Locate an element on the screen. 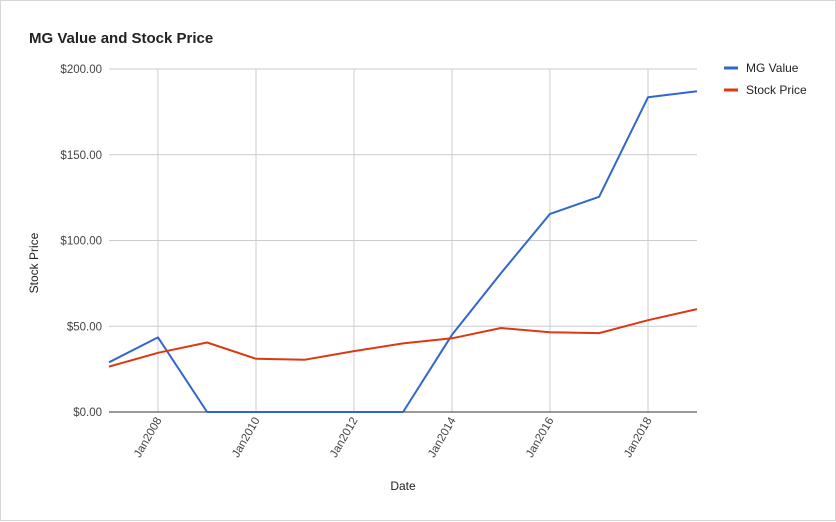 The height and width of the screenshot is (522, 836). y-tick-labels: $0.00 $50.00 $100.00 $150.00 $200.00 is located at coordinates (81, 241).